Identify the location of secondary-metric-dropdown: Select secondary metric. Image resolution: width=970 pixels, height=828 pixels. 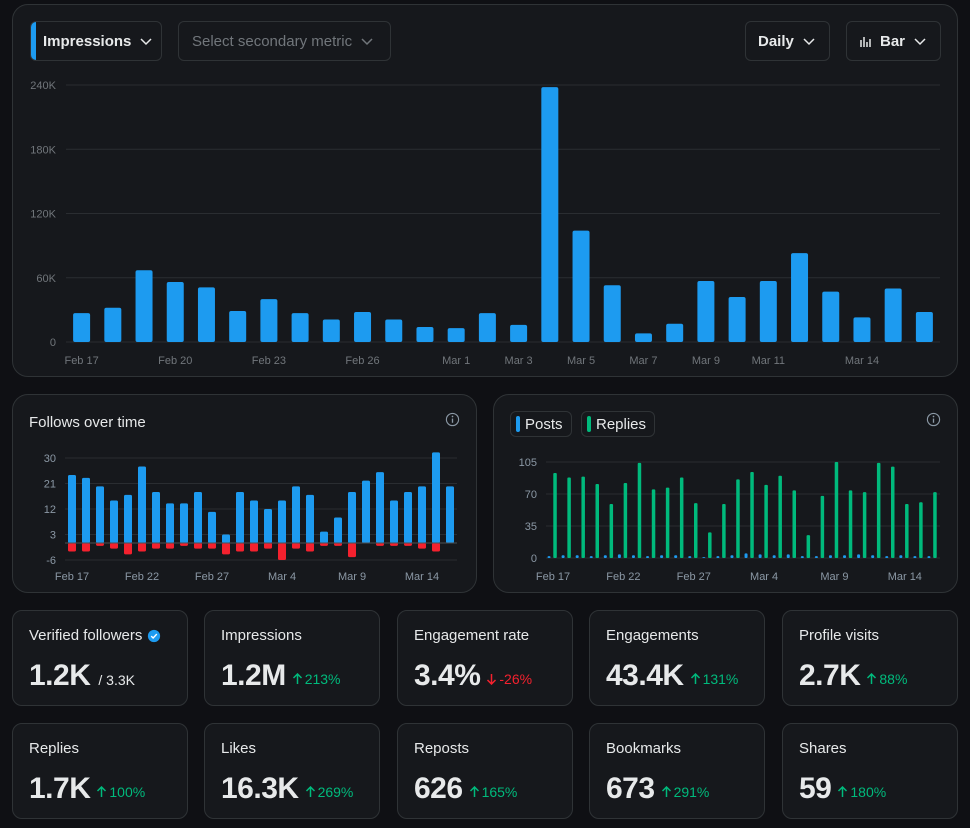
(284, 41).